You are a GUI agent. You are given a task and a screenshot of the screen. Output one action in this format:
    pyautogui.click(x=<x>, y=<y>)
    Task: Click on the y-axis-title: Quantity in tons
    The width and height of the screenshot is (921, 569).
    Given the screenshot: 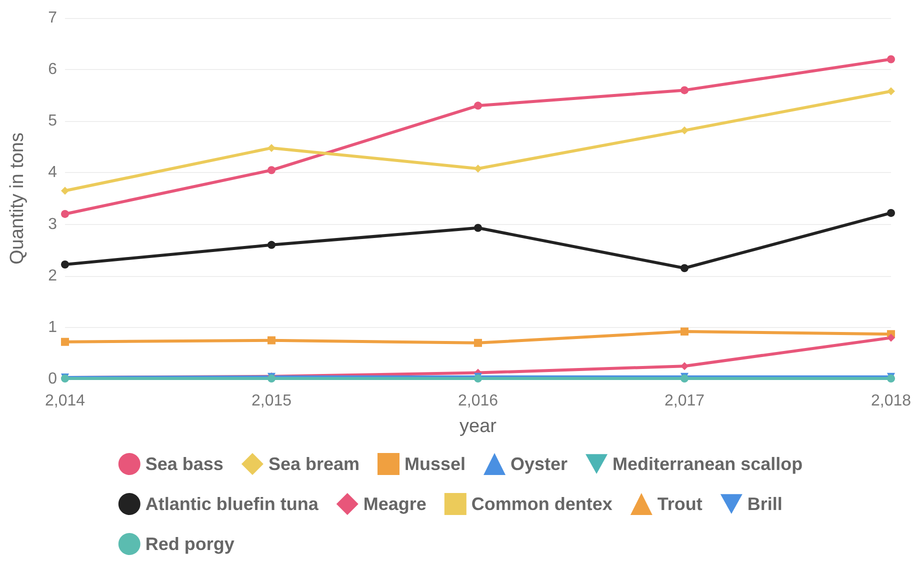 What is the action you would take?
    pyautogui.click(x=17, y=198)
    